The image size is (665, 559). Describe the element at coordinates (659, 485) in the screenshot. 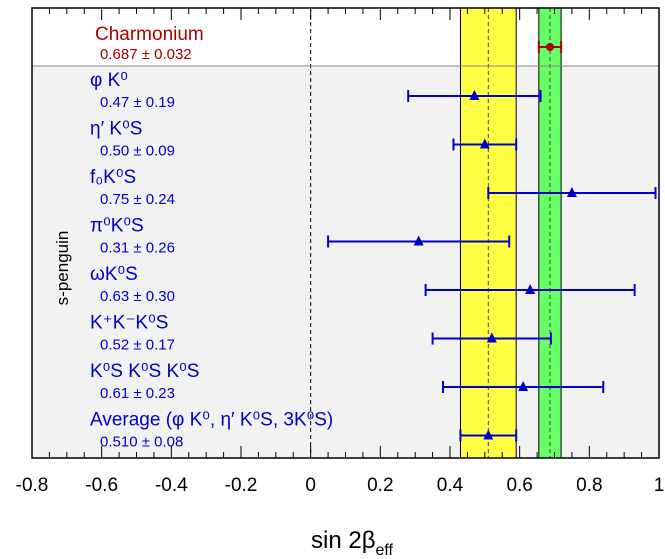

I see `x-tick-label: 1` at that location.